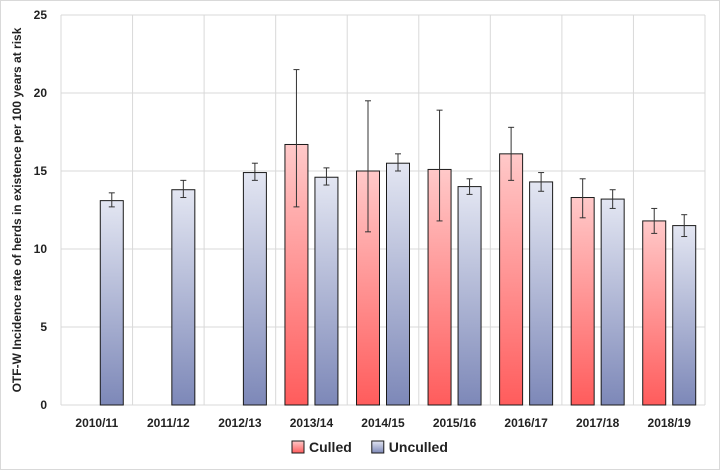  I want to click on x-tick-label: 2014/15, so click(383, 423).